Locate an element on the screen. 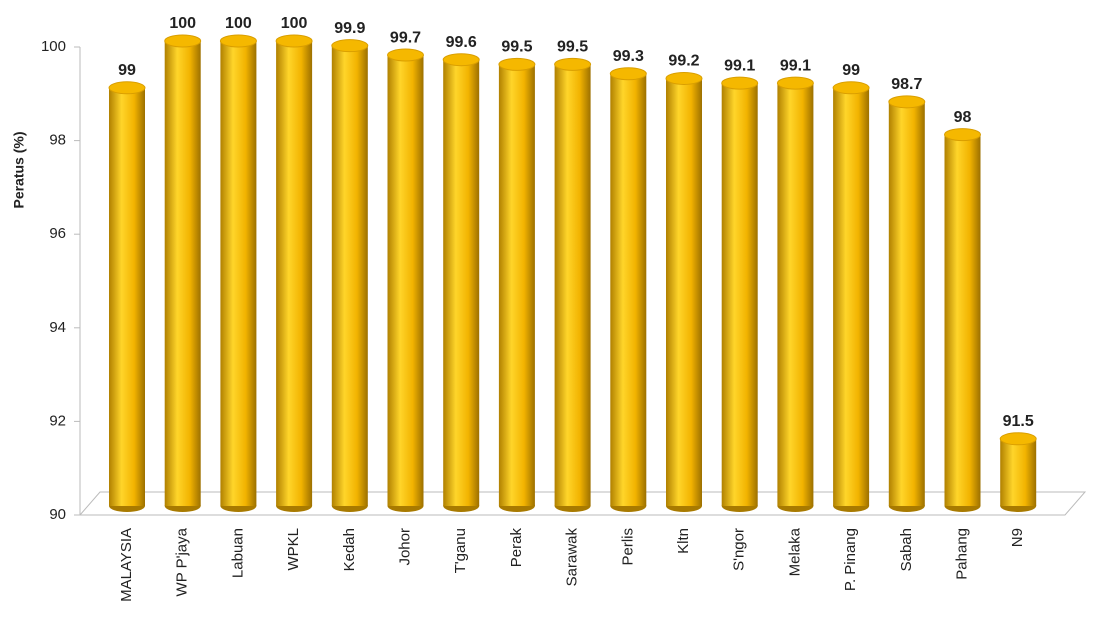 The image size is (1103, 626). x-tick-label: T'ganu is located at coordinates (460, 550).